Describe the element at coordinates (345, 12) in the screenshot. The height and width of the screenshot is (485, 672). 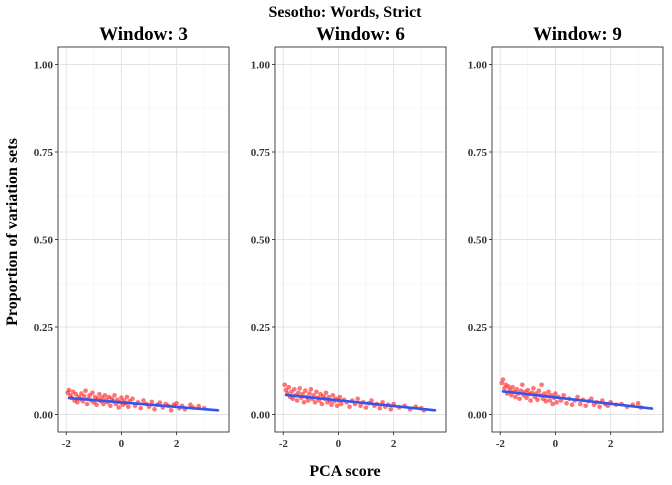
I see `chart-title: Sesotho: Words, Strict` at that location.